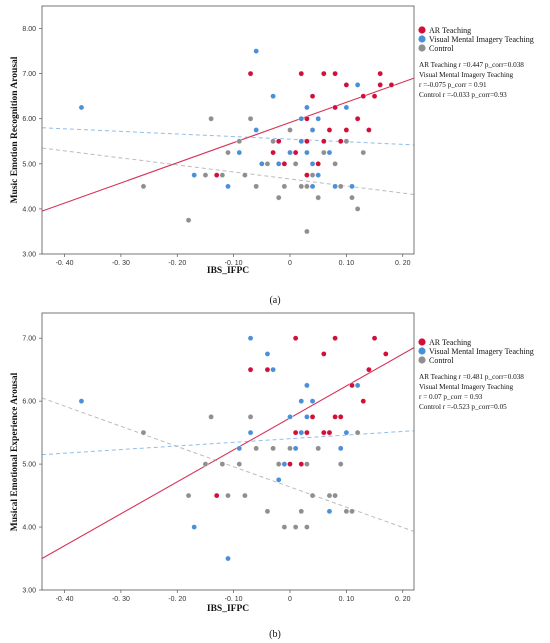  Describe the element at coordinates (463, 95) in the screenshot. I see `stat-line-a-4: Control r =-0.033 p_corr=0.93` at that location.